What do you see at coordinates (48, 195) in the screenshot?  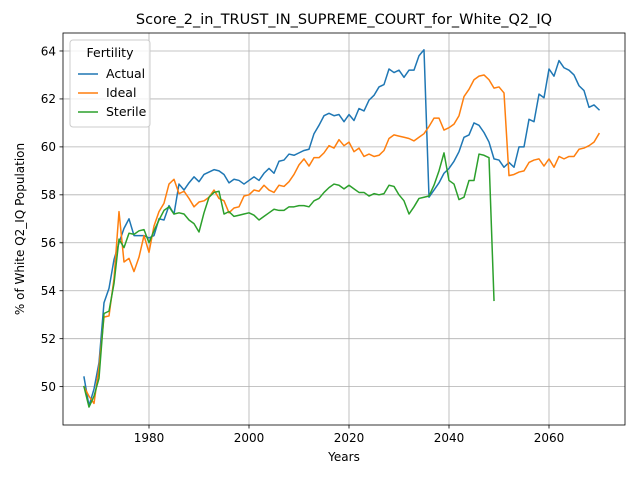 I see `y-tick-label: 58` at bounding box center [48, 195].